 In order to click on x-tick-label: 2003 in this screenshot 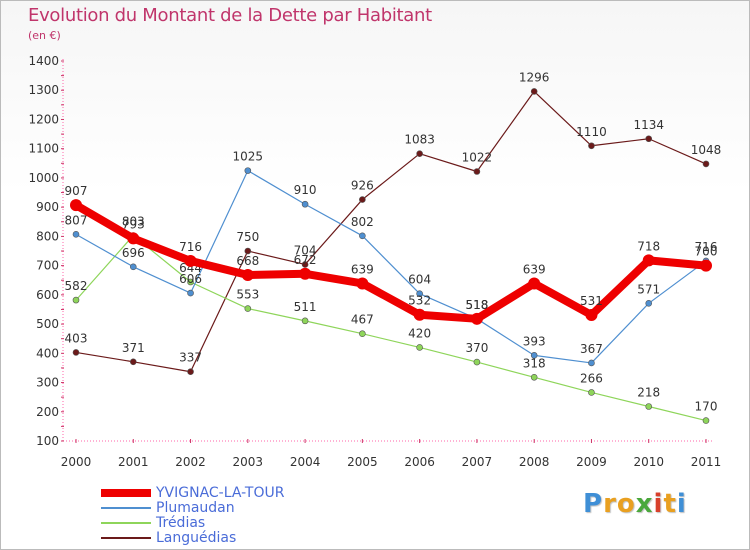, I will do `click(248, 462)`.